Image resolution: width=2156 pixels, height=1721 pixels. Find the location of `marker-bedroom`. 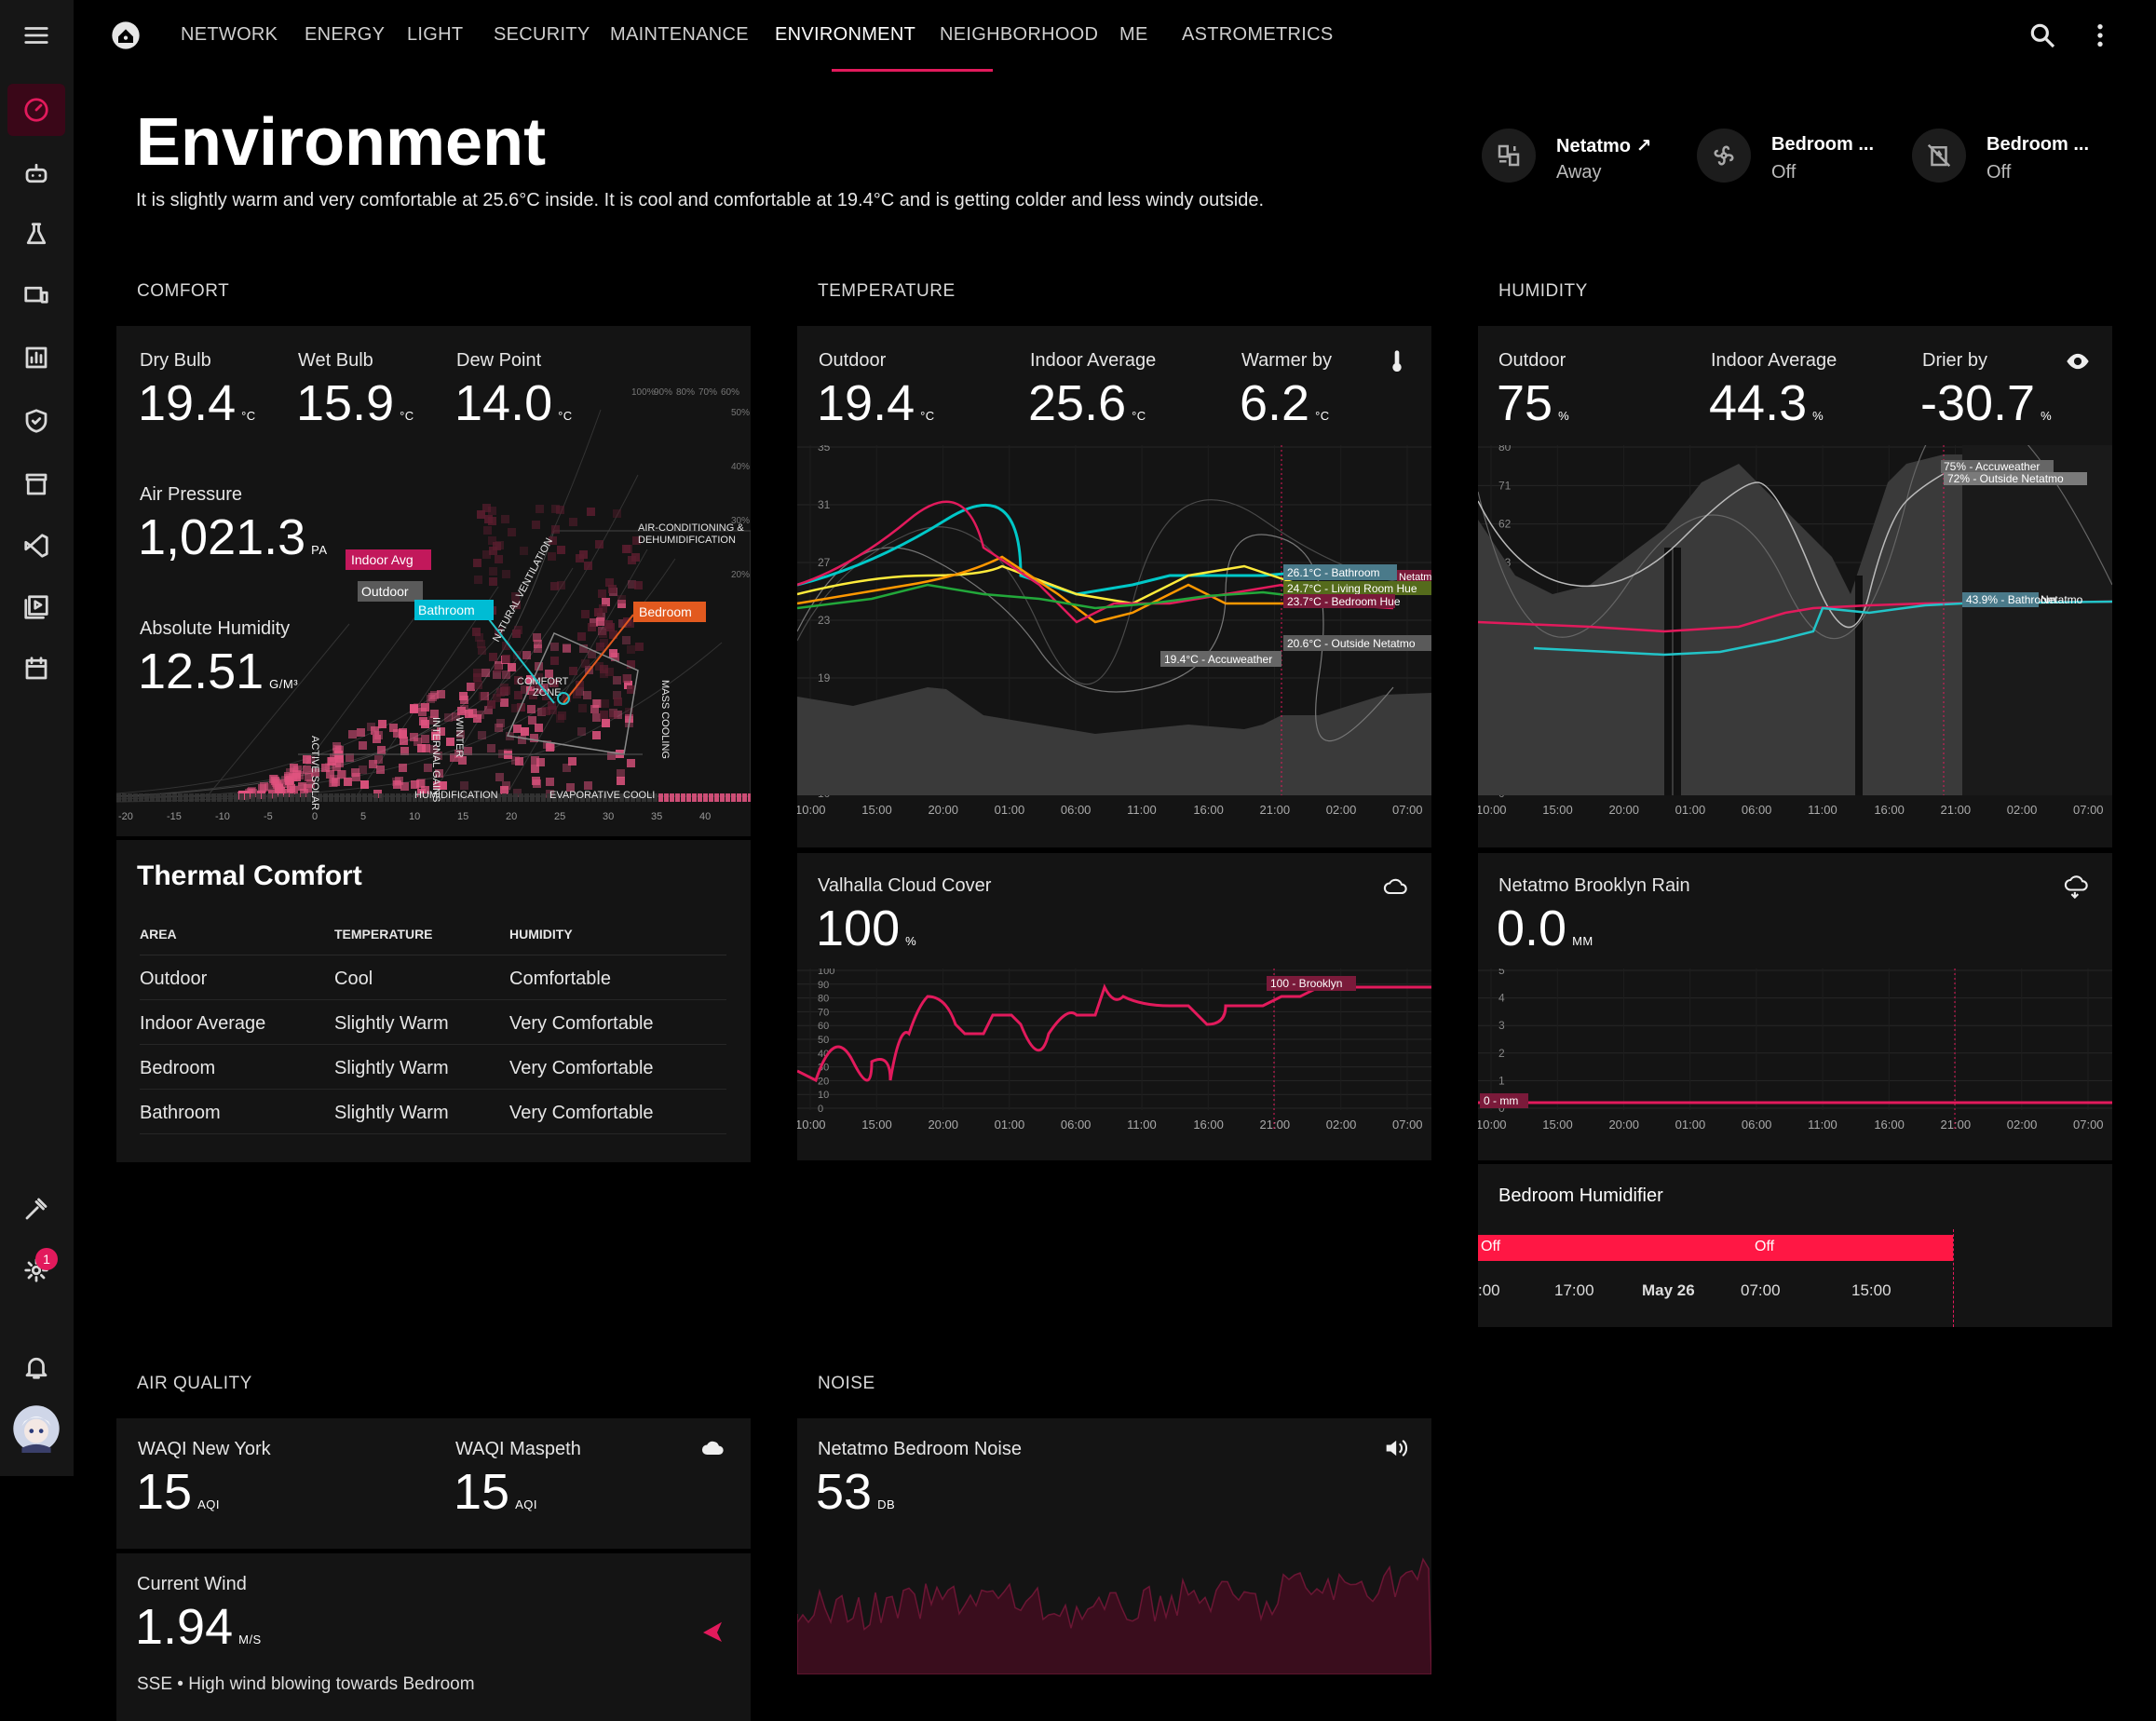

marker-bedroom is located at coordinates (669, 612).